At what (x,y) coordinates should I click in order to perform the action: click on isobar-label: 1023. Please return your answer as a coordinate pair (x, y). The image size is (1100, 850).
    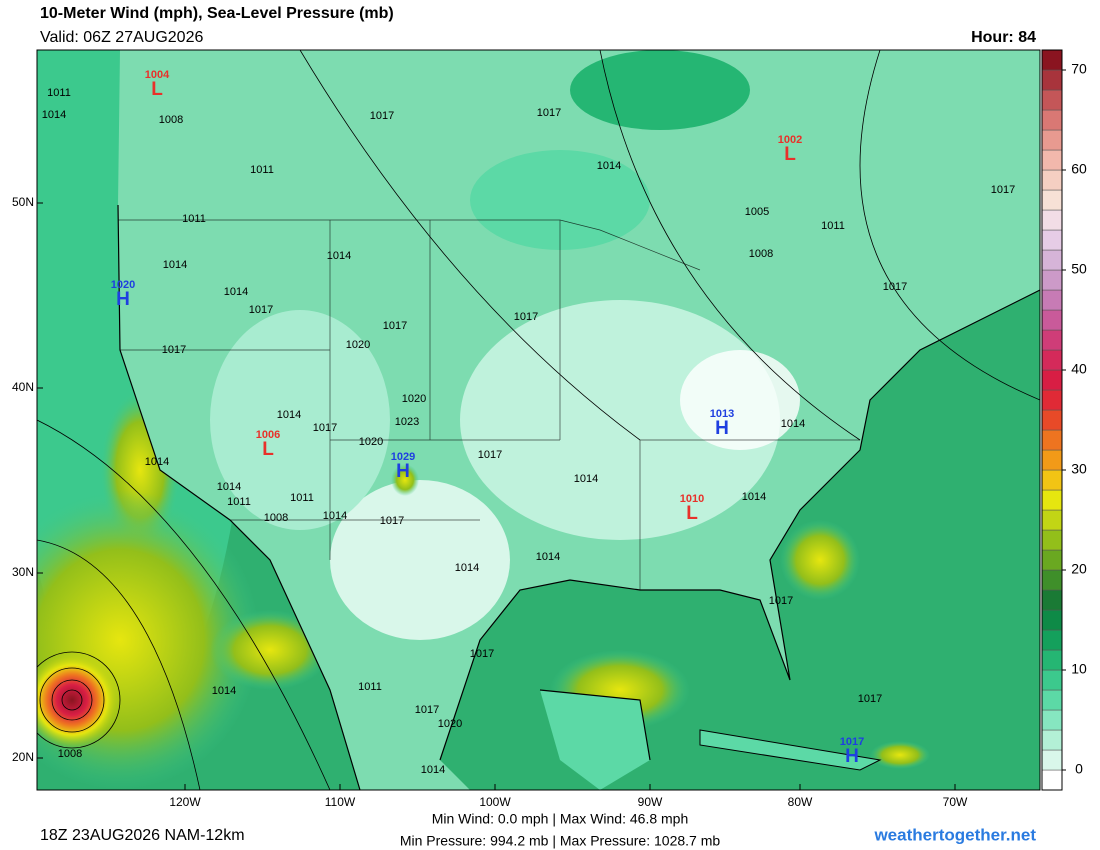
    Looking at the image, I should click on (407, 422).